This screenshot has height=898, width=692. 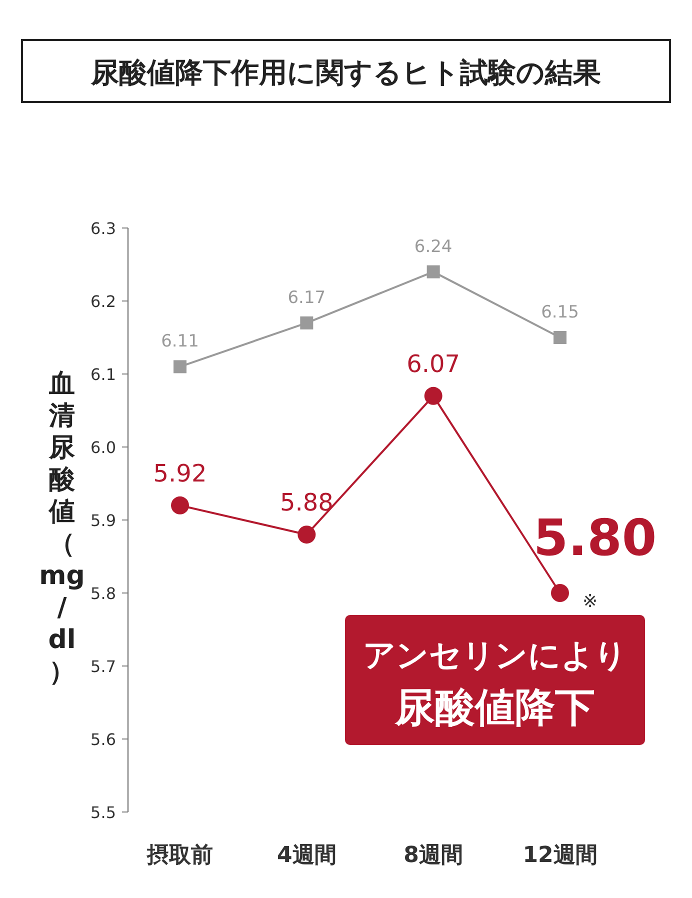 What do you see at coordinates (306, 855) in the screenshot?
I see `x-tick-label: 4週間` at bounding box center [306, 855].